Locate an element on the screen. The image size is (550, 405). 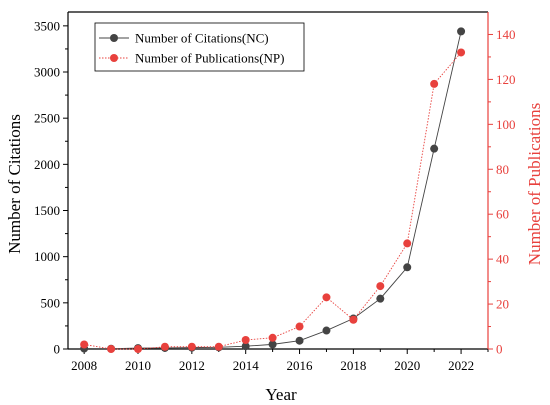
x-tick-label: 2016 is located at coordinates (300, 365).